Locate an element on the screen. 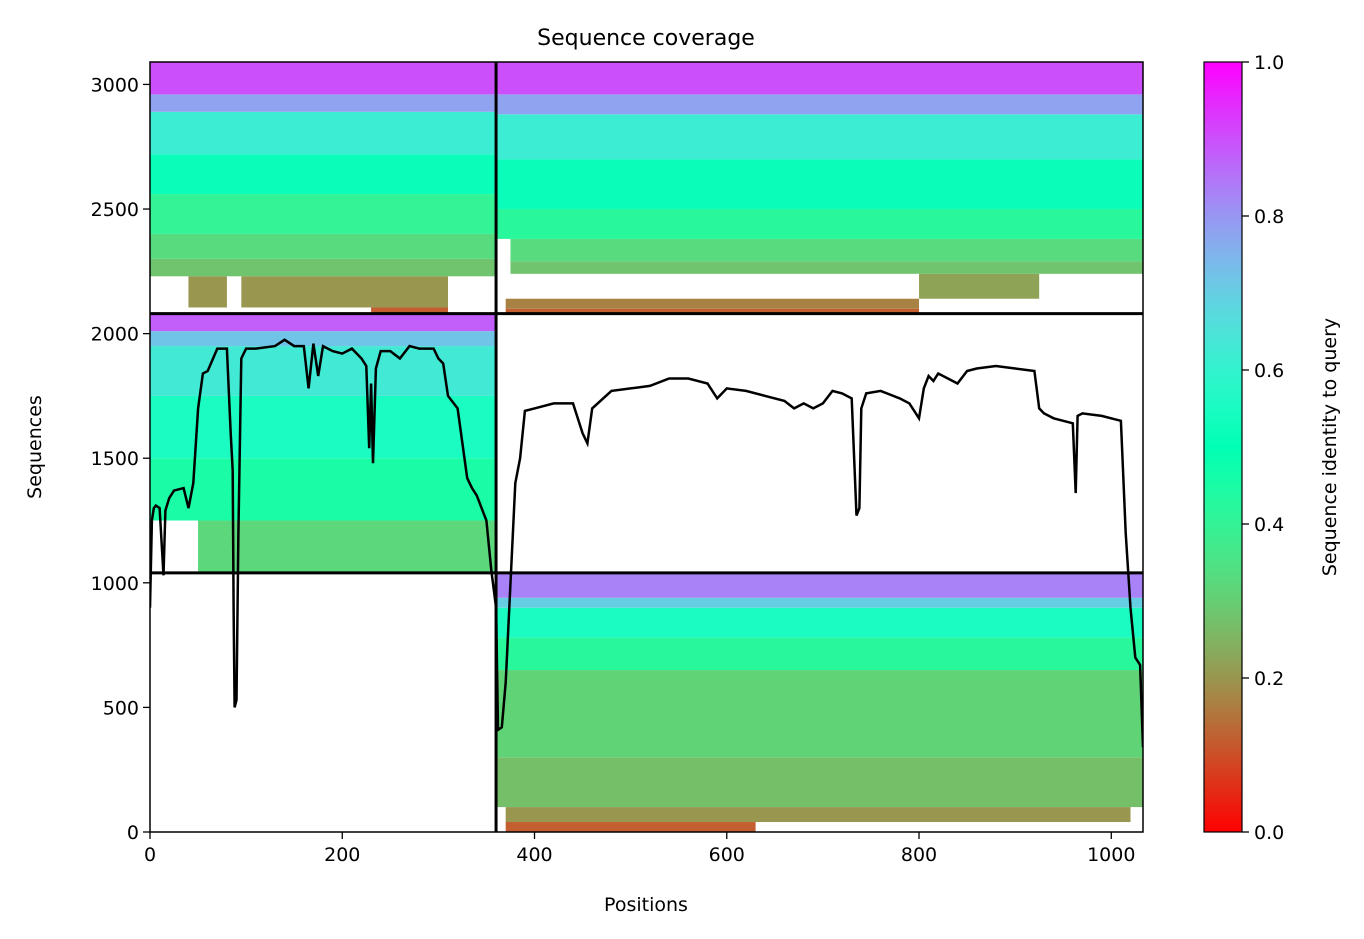  colorbar-tick-label: 0.0 is located at coordinates (1269, 833).